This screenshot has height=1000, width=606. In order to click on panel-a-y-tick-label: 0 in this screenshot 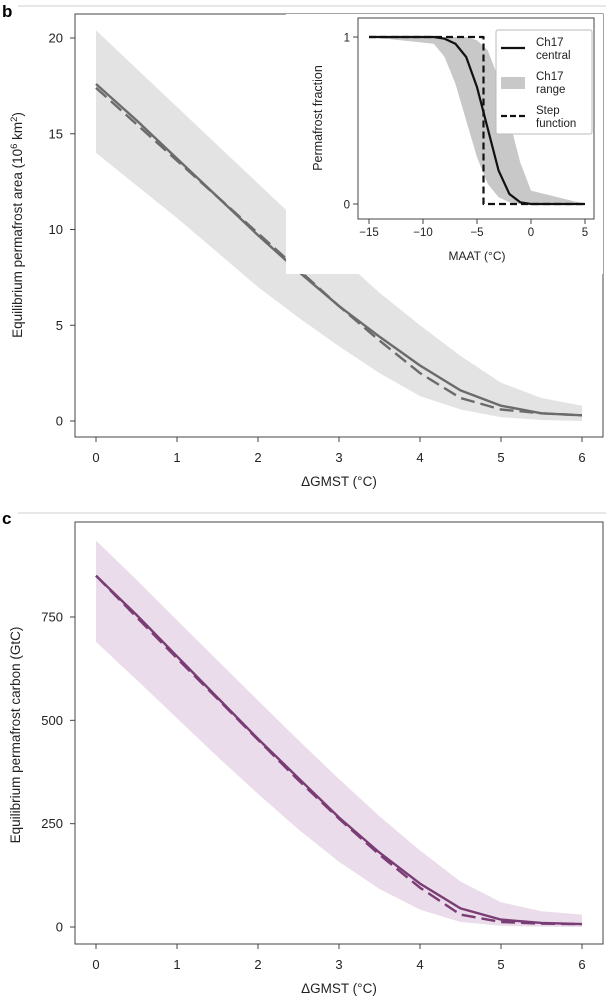, I will do `click(347, 206)`.